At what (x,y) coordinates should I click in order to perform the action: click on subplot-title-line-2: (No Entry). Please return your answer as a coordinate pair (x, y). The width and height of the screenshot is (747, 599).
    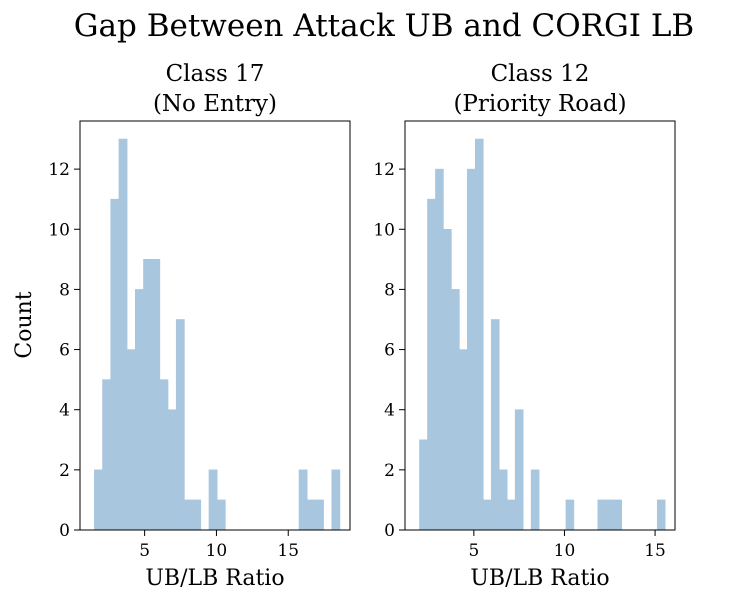
    Looking at the image, I should click on (215, 104).